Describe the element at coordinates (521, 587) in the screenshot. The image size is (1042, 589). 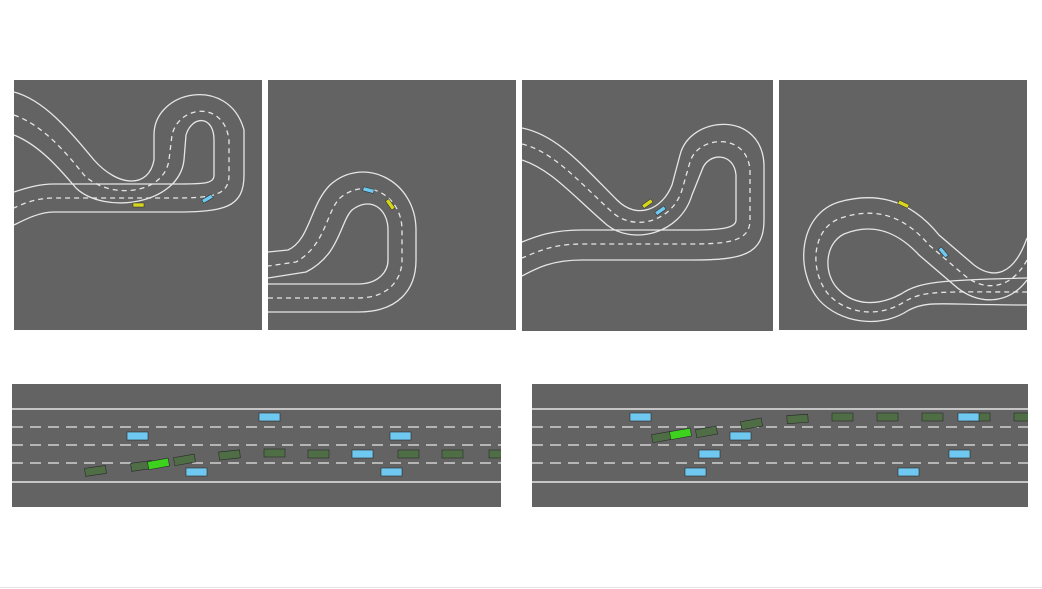
I see `bottom-divider` at that location.